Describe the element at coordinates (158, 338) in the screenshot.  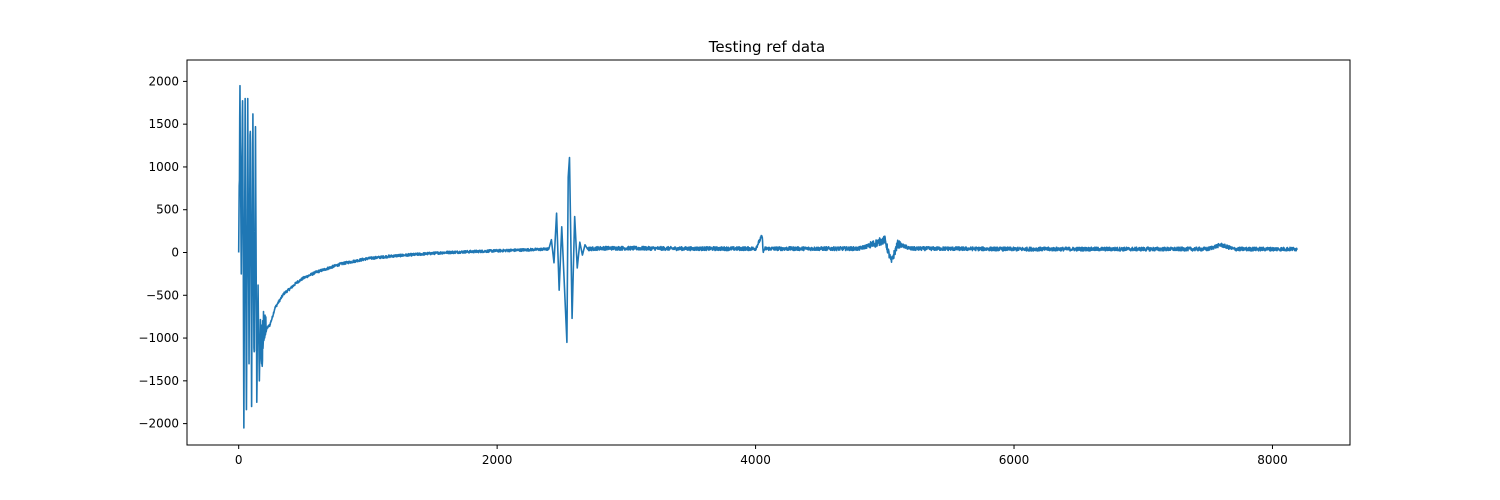
I see `y-tick-label: −1000` at that location.